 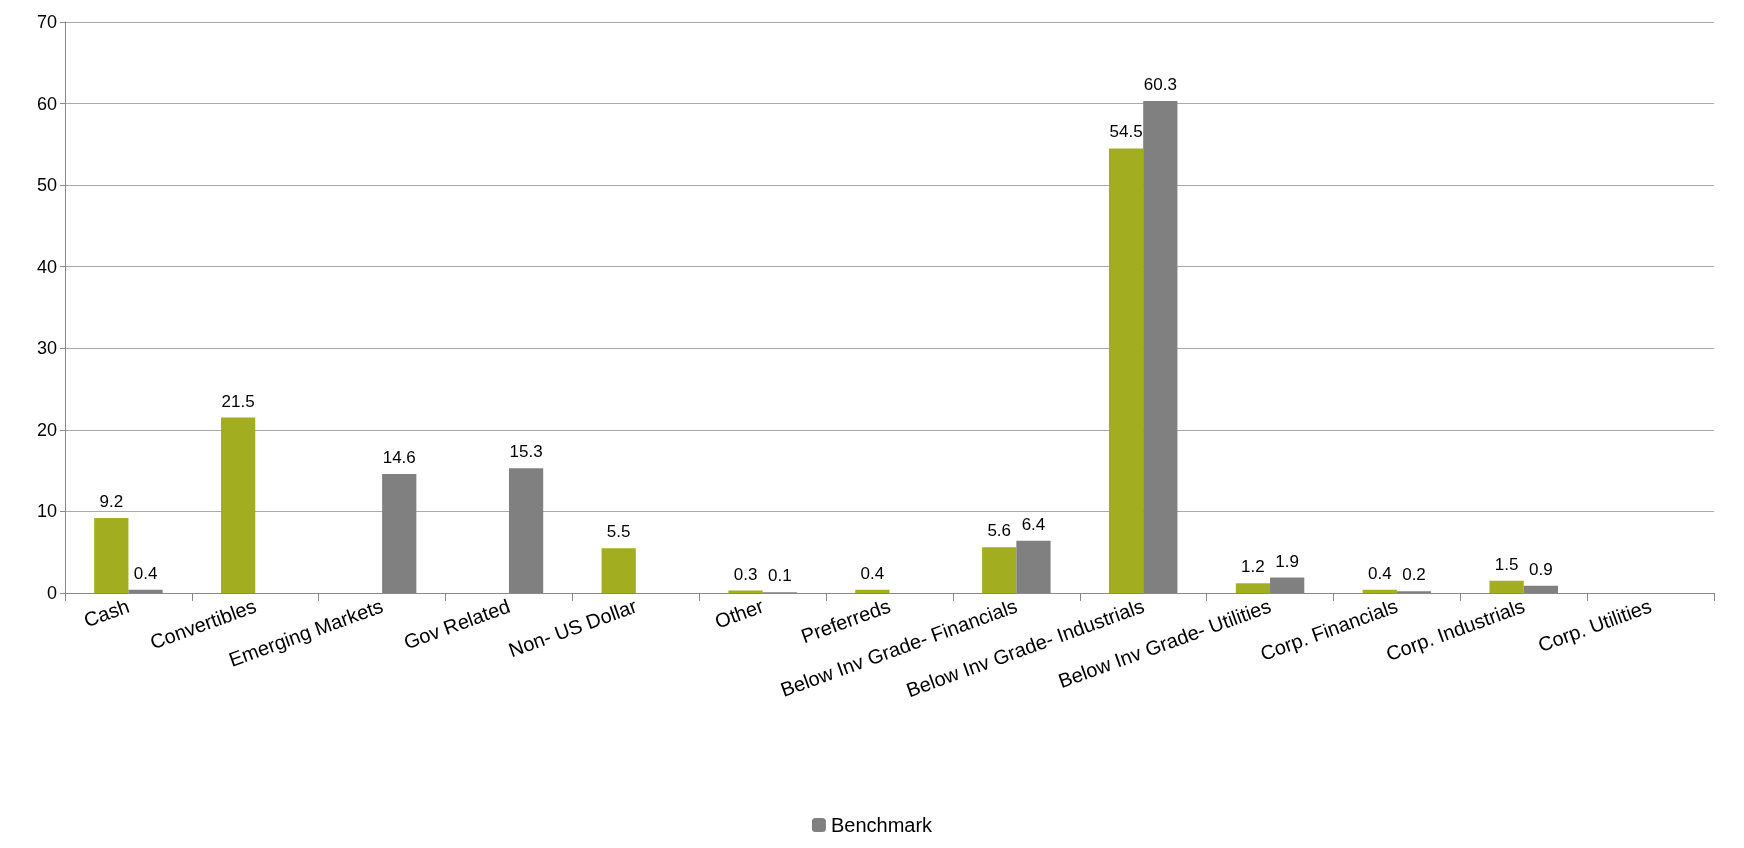 I want to click on data-label: 15.3, so click(x=526, y=452).